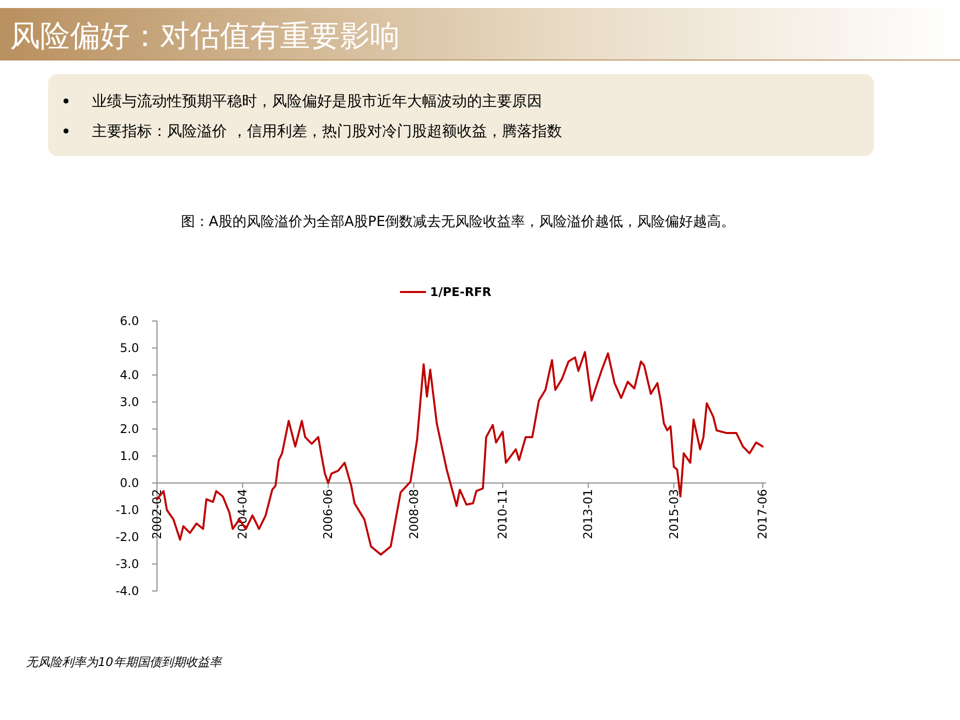 This screenshot has width=960, height=720. Describe the element at coordinates (125, 662) in the screenshot. I see `text: 无风险利率为10年期国债到期收益率` at that location.